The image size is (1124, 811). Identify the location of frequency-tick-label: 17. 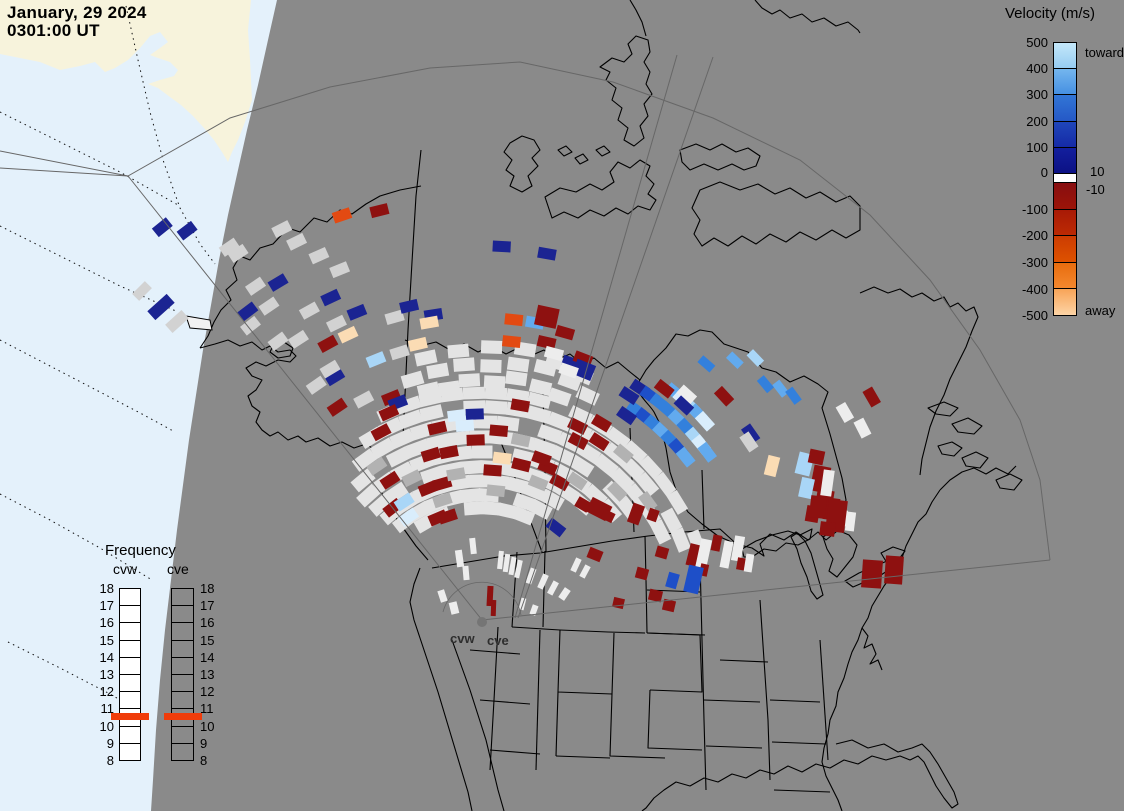
(106, 606).